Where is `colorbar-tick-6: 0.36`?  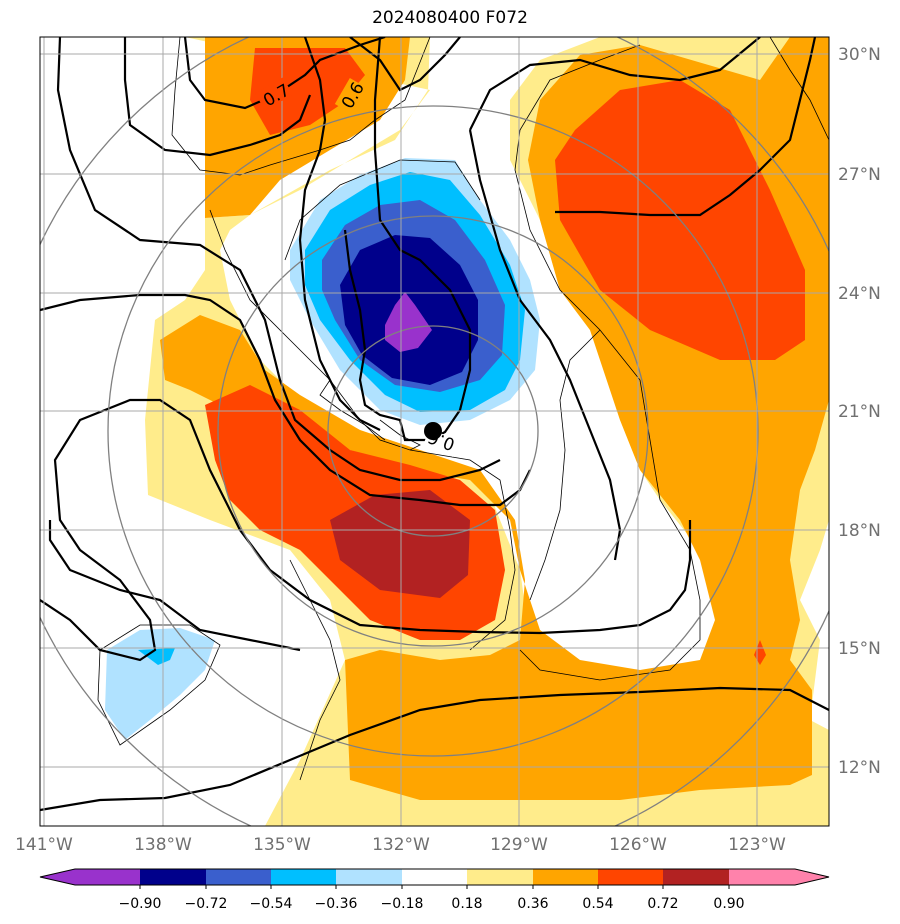 colorbar-tick-6: 0.36 is located at coordinates (532, 904).